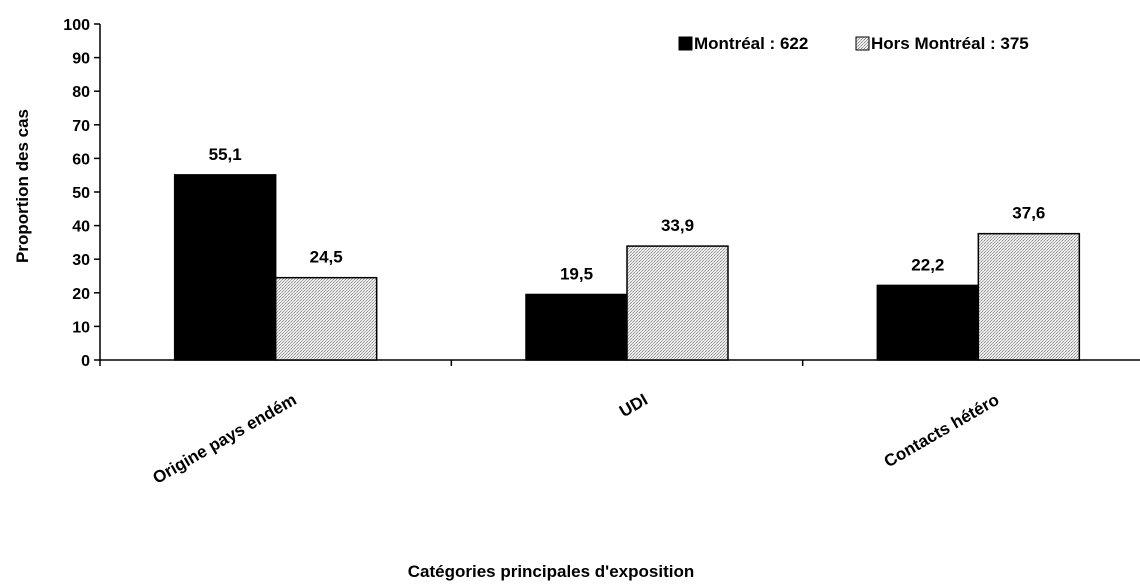 The height and width of the screenshot is (588, 1140). Describe the element at coordinates (22, 186) in the screenshot. I see `y-axis-title: Proportion des cas` at that location.